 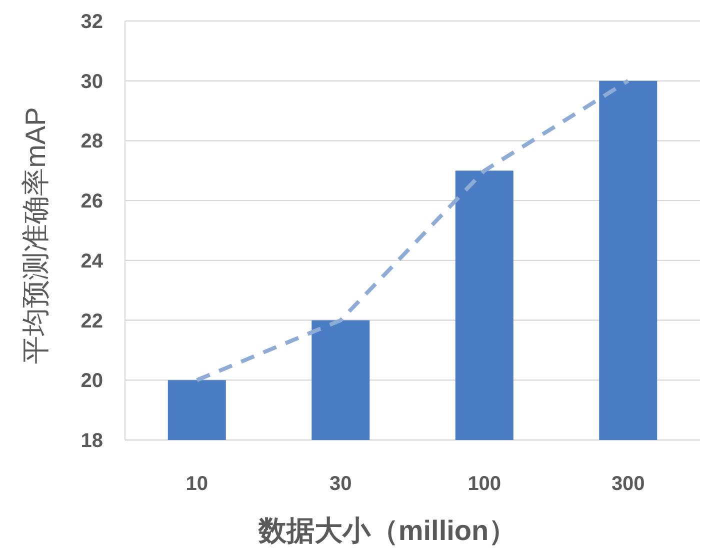 What do you see at coordinates (91, 141) in the screenshot?
I see `y-tick-label: 28` at bounding box center [91, 141].